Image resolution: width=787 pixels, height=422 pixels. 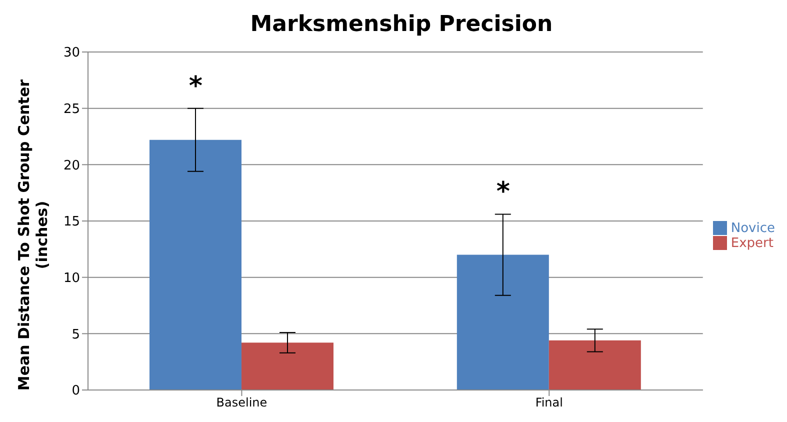 I want to click on y-axis-title: Mean Distance To Shot Group Center (inches), so click(x=33, y=235).